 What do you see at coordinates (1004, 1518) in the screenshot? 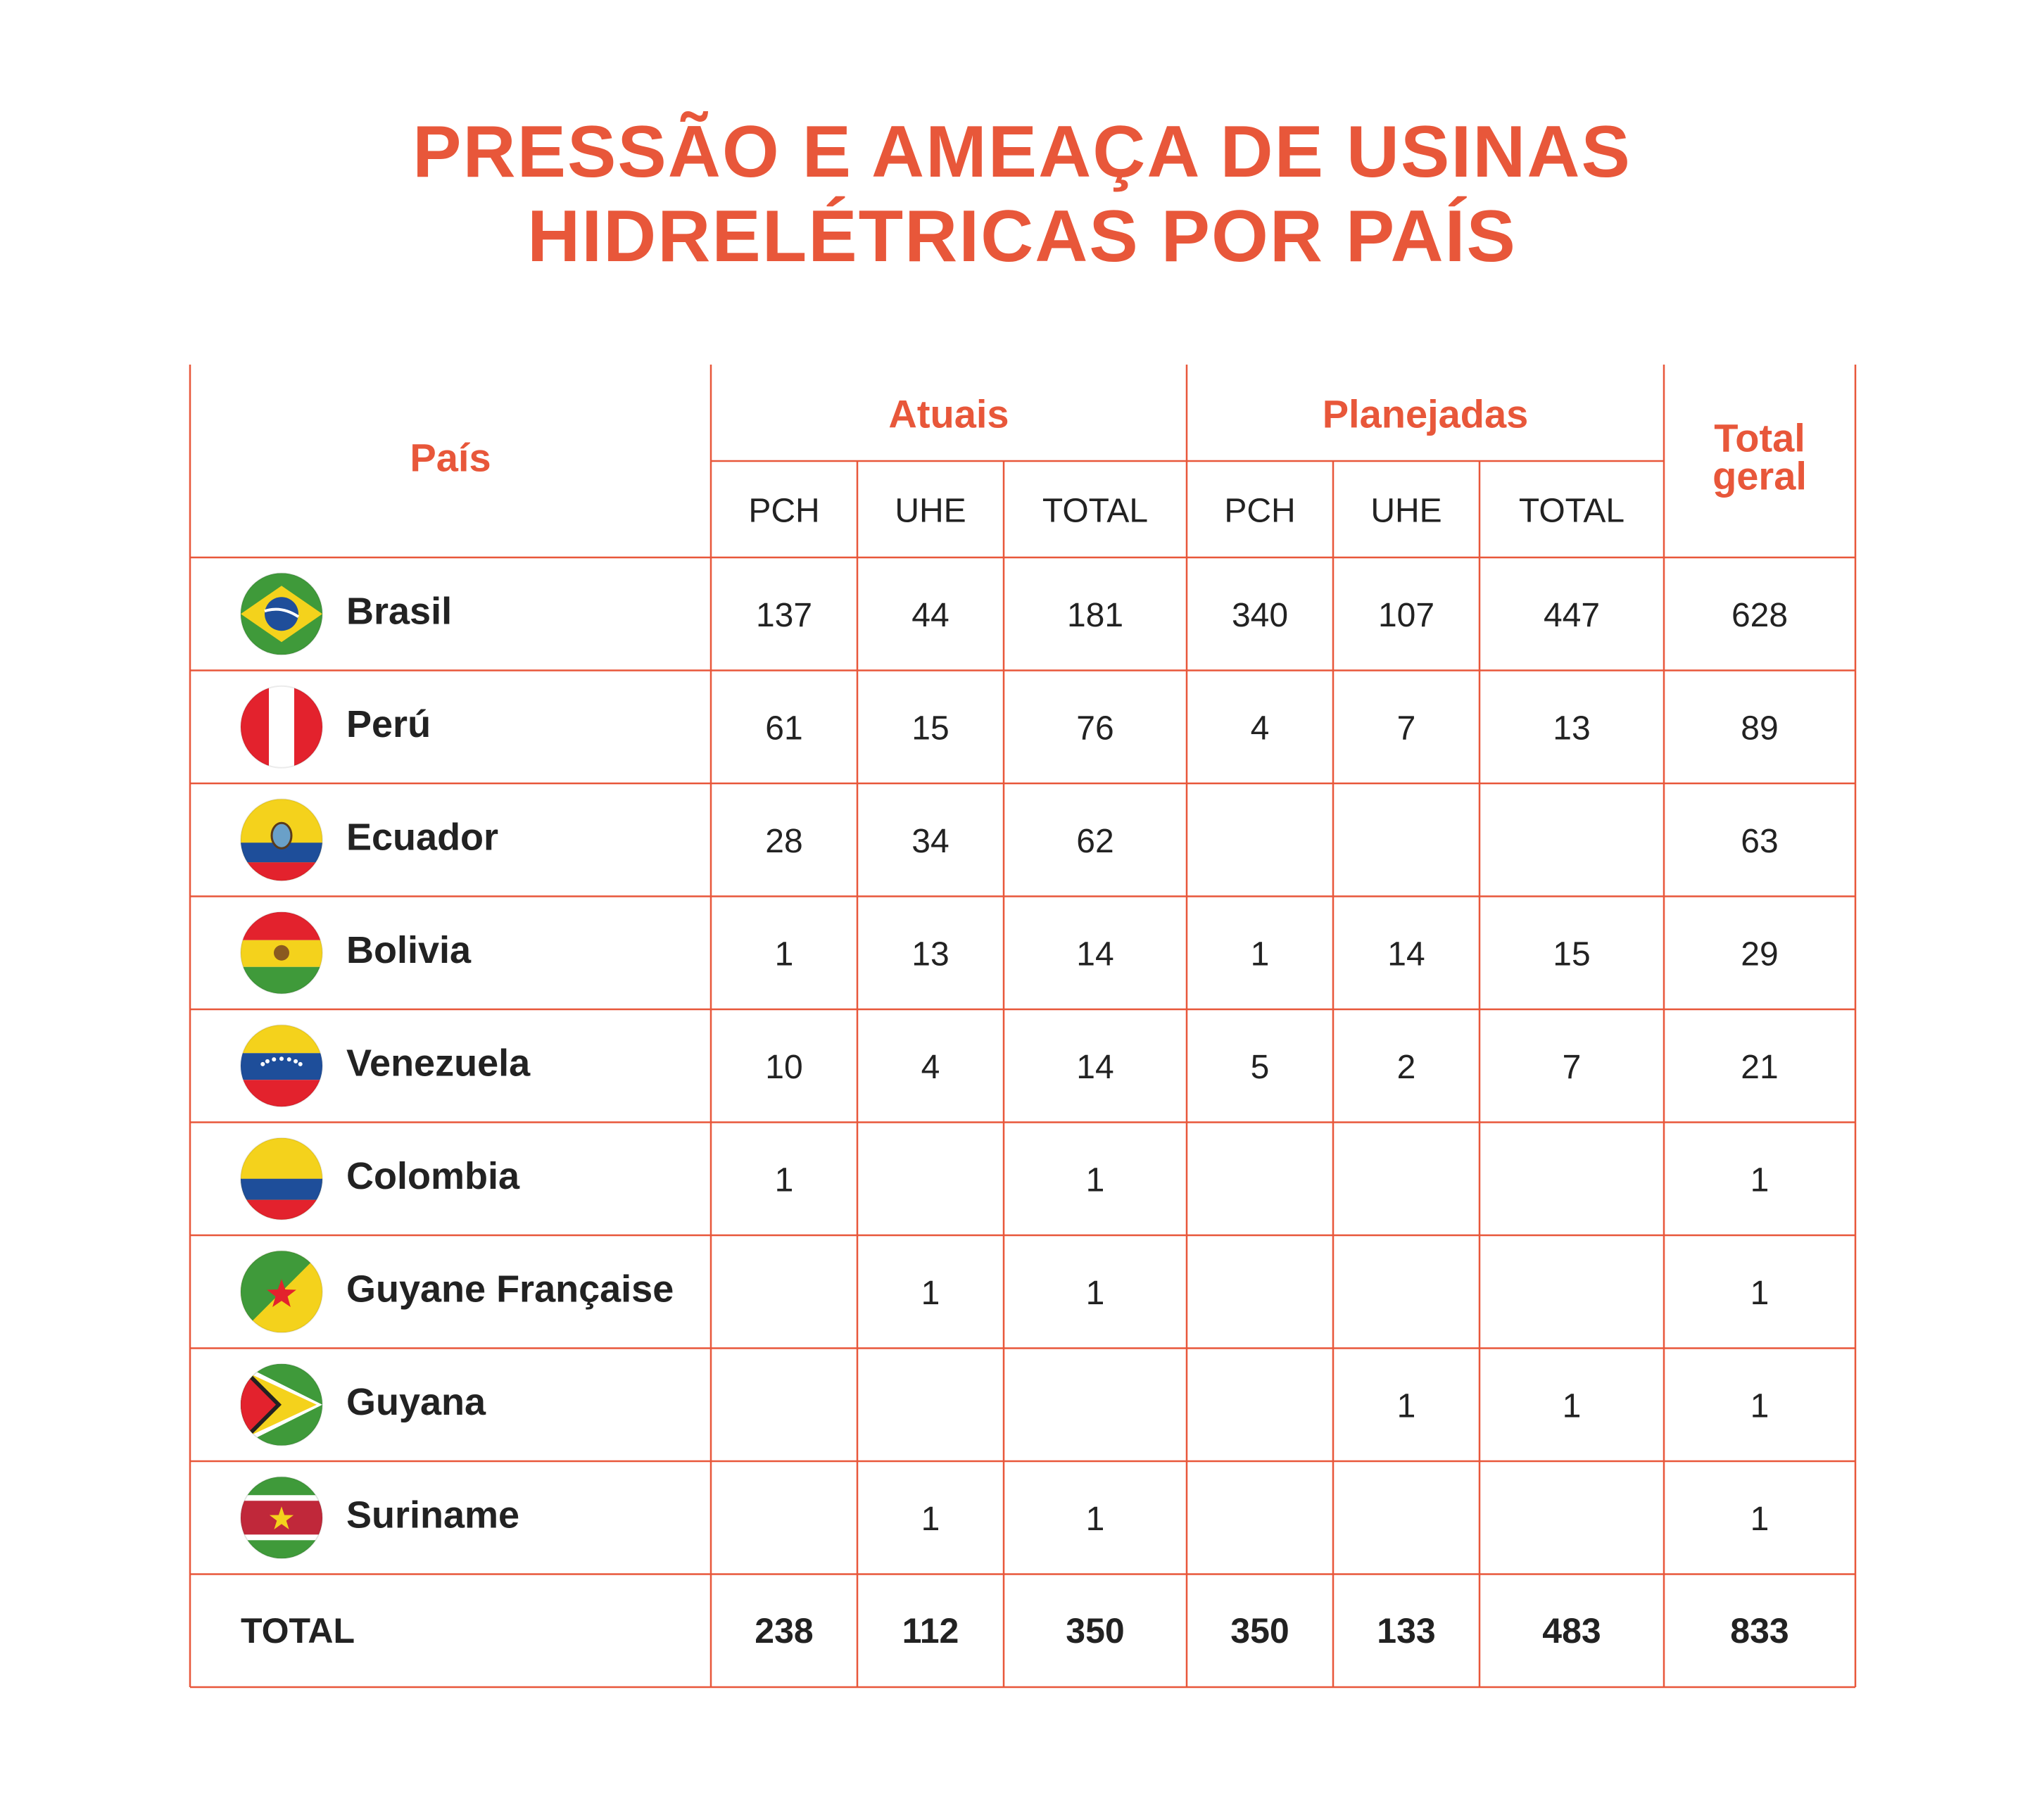
I see `table-row: Suriname 1 1 1` at bounding box center [1004, 1518].